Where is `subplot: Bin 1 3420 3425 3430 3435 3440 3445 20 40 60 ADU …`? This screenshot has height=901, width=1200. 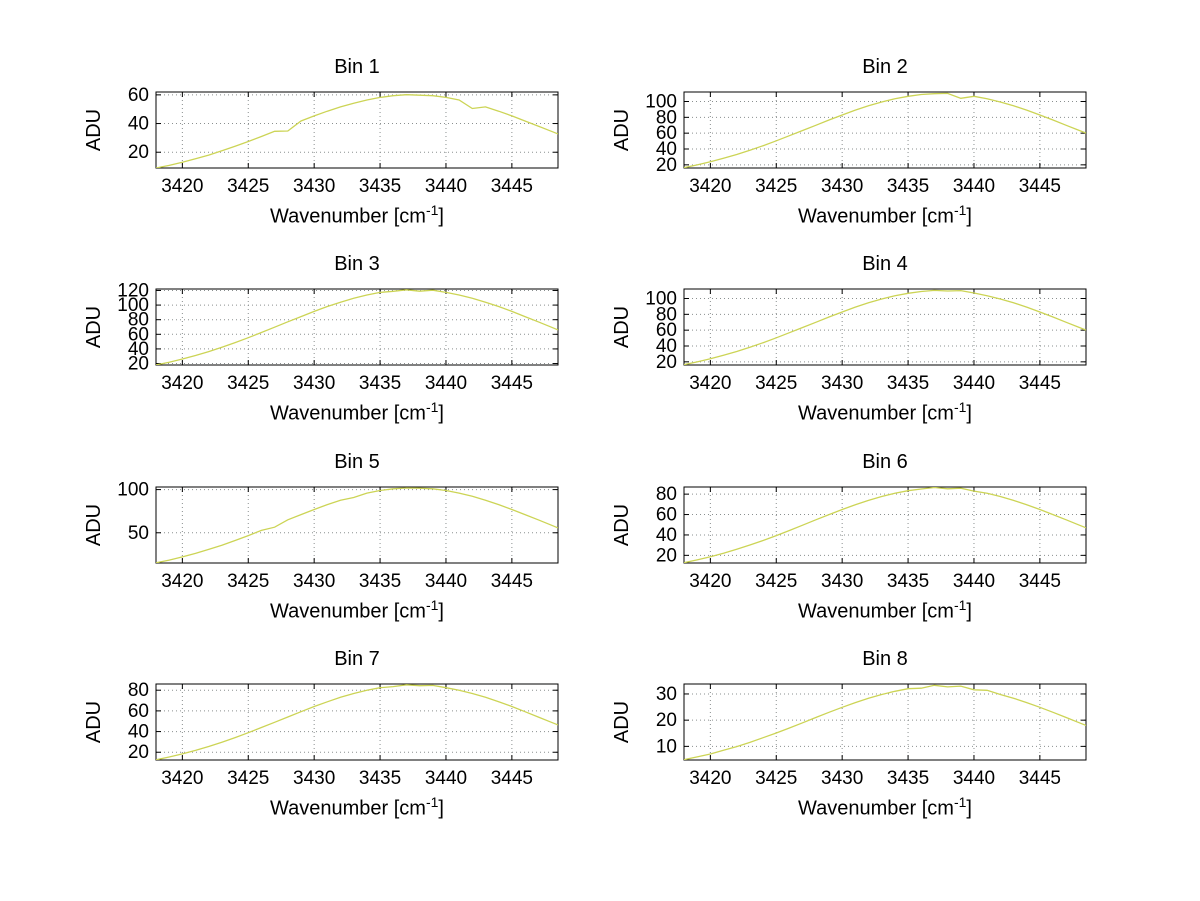 subplot: Bin 1 3420 3425 3430 3435 3440 3445 20 40 60 ADU … is located at coordinates (300, 144).